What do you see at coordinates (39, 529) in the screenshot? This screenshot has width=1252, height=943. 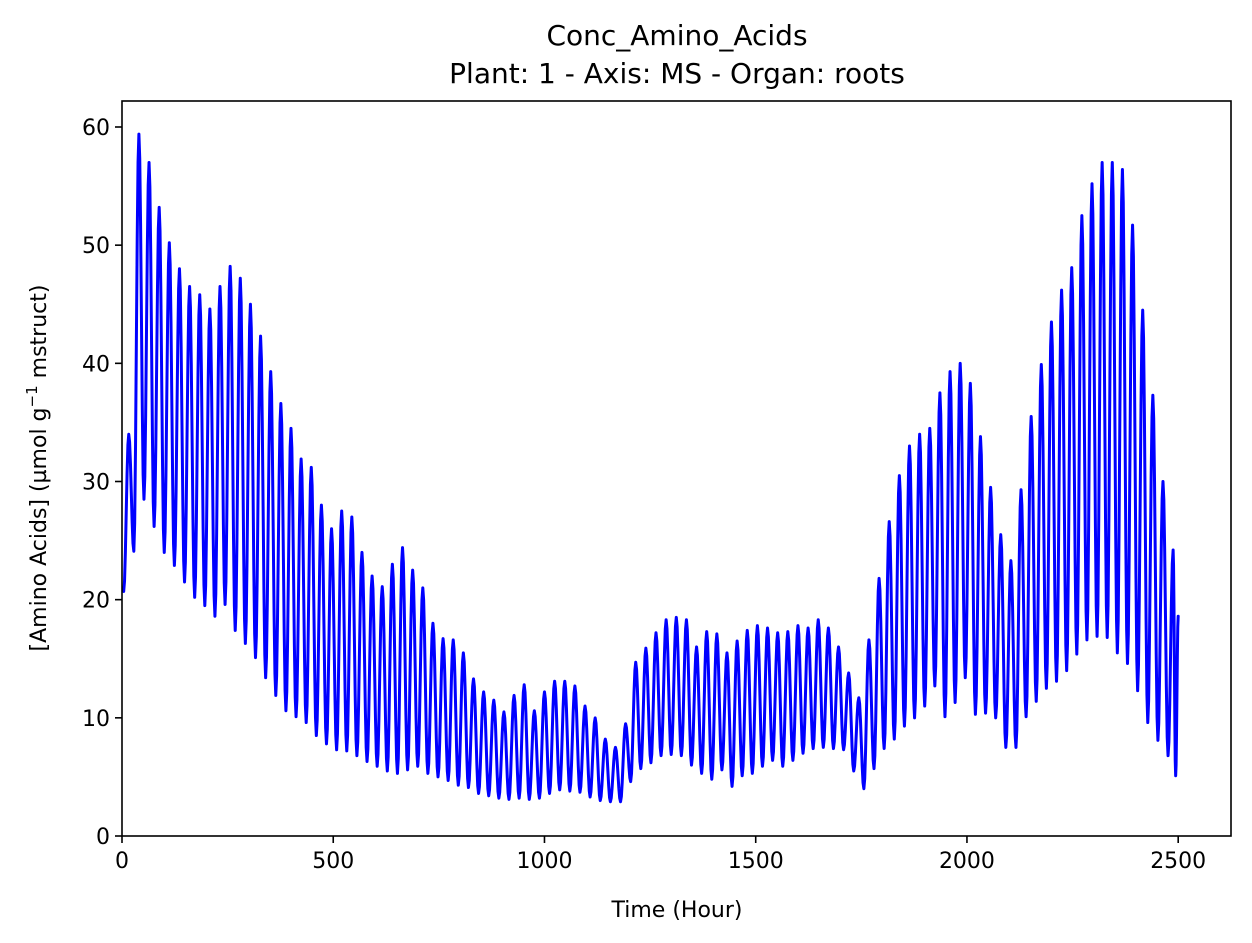 I see `y-axis-label-main: [Amino Acids] (µmol g` at bounding box center [39, 529].